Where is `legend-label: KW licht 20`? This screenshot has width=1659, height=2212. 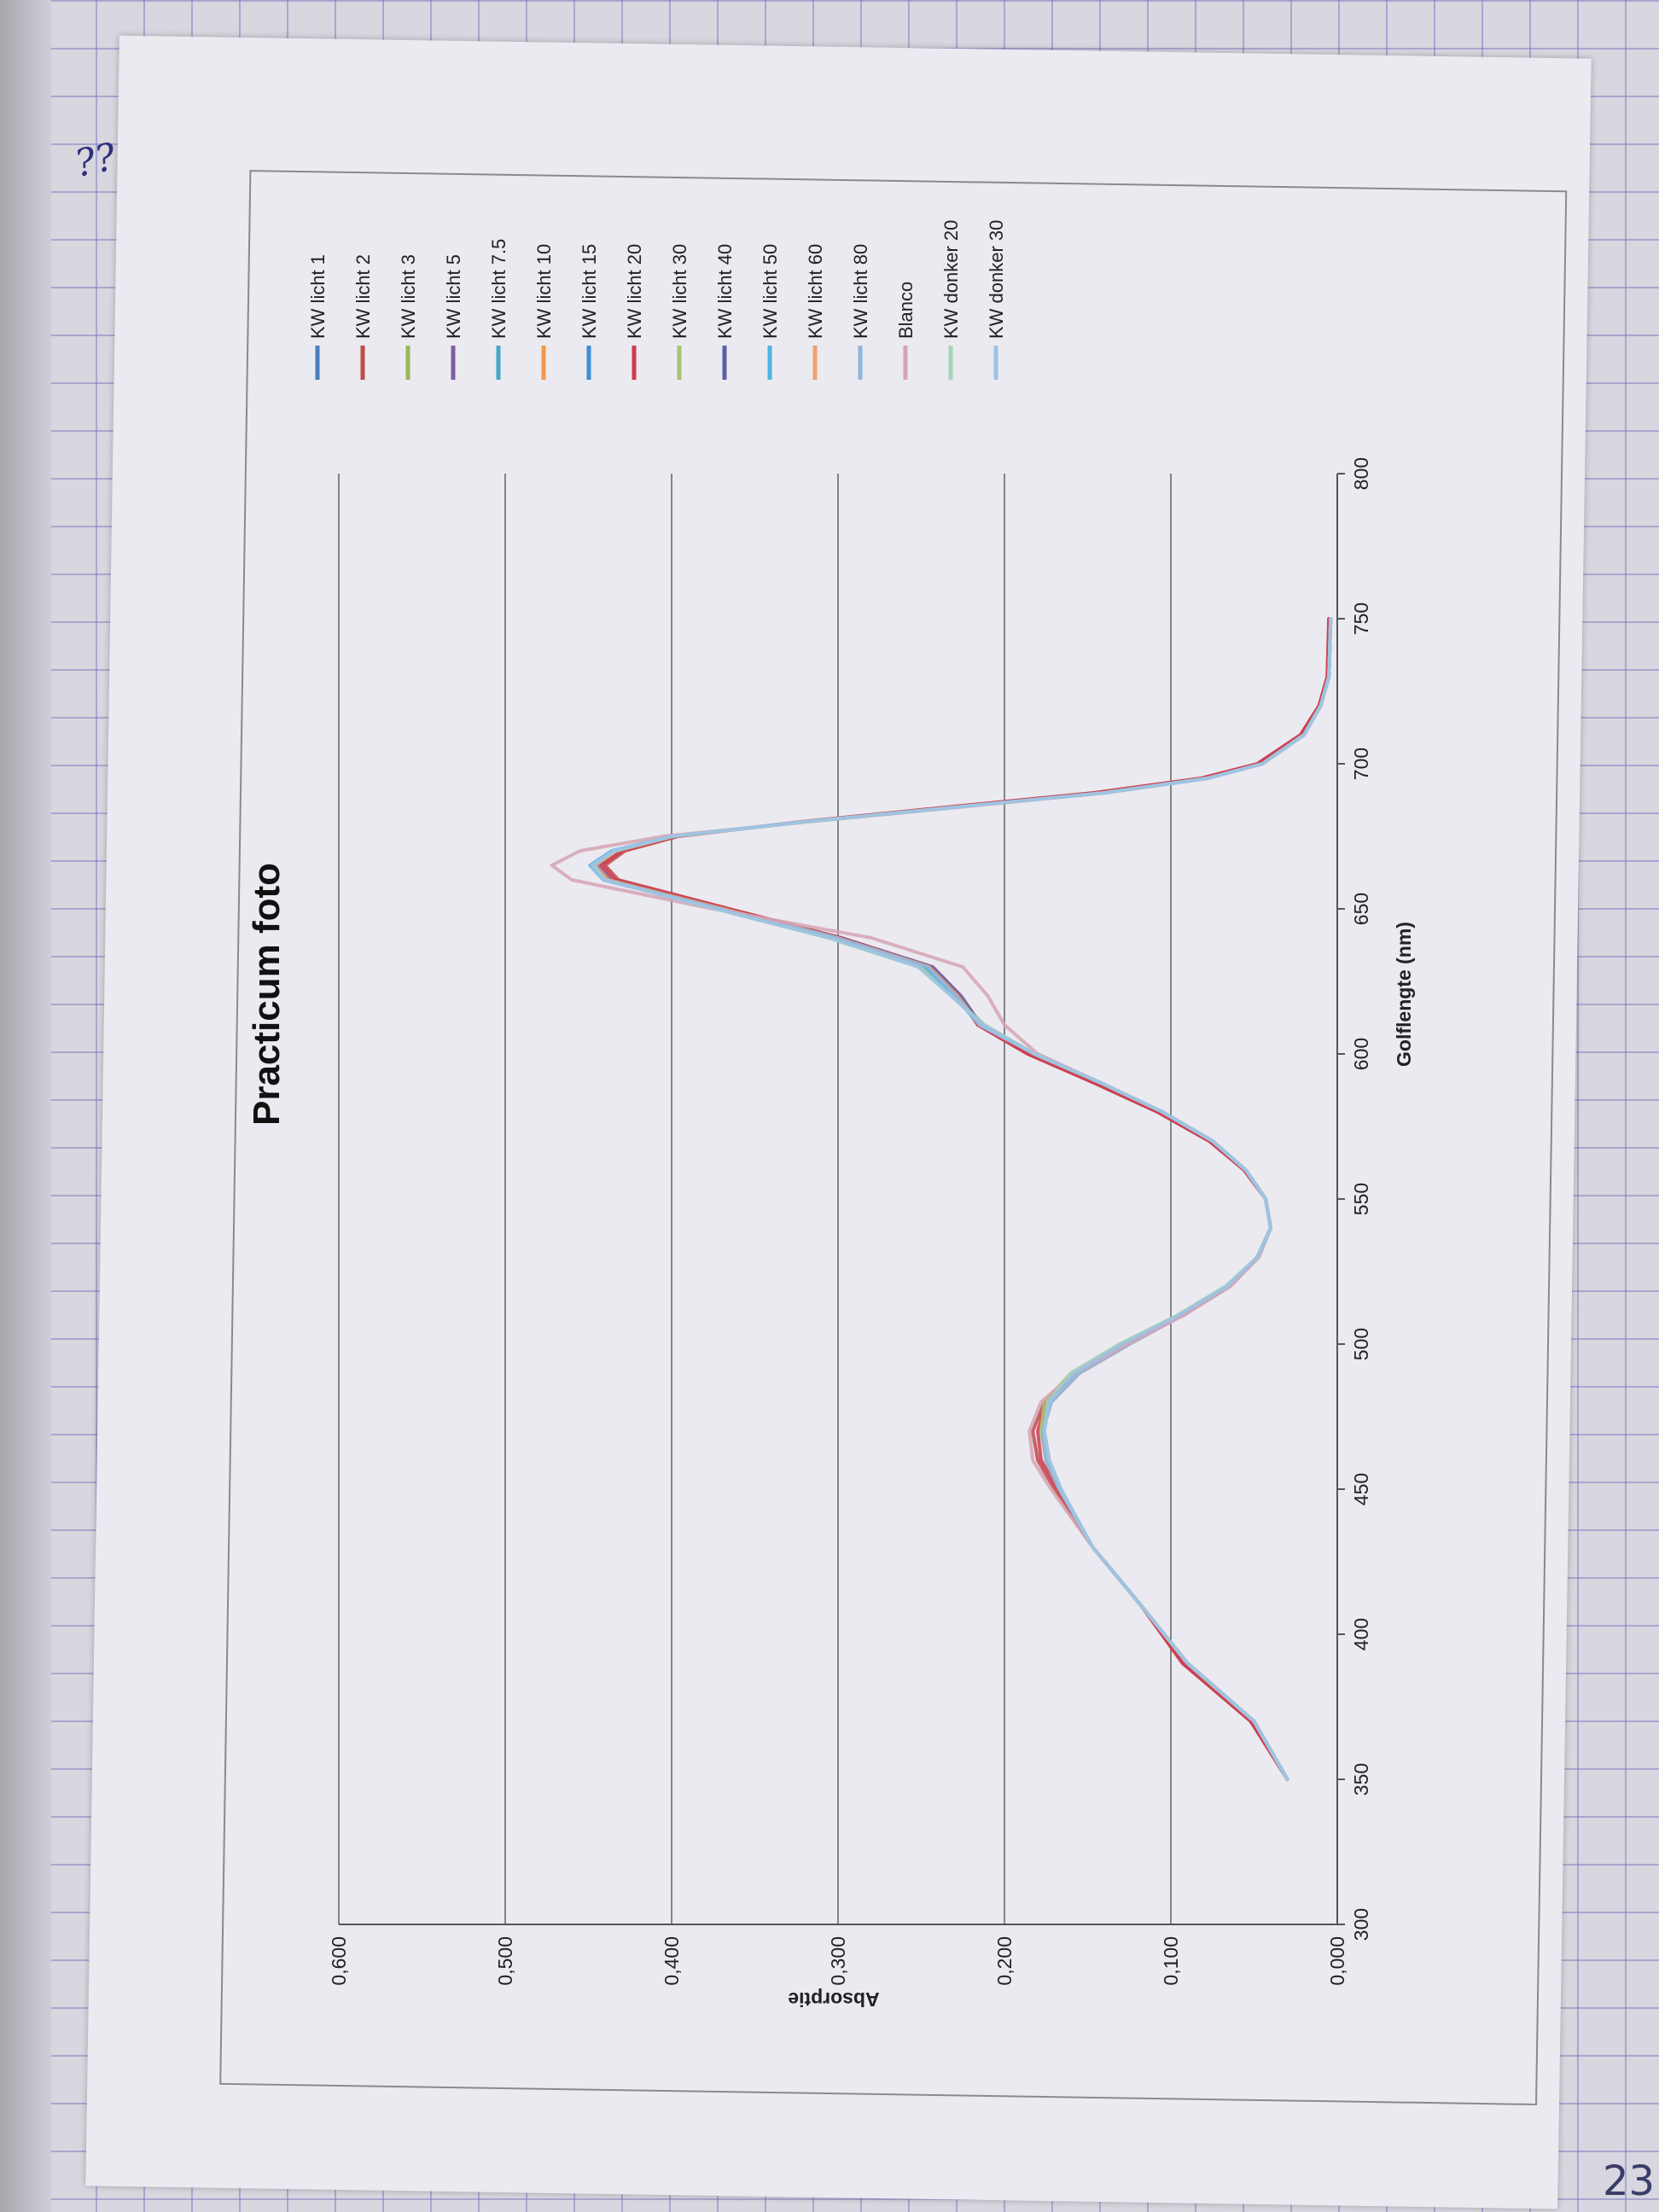 legend-label: KW licht 20 is located at coordinates (634, 291).